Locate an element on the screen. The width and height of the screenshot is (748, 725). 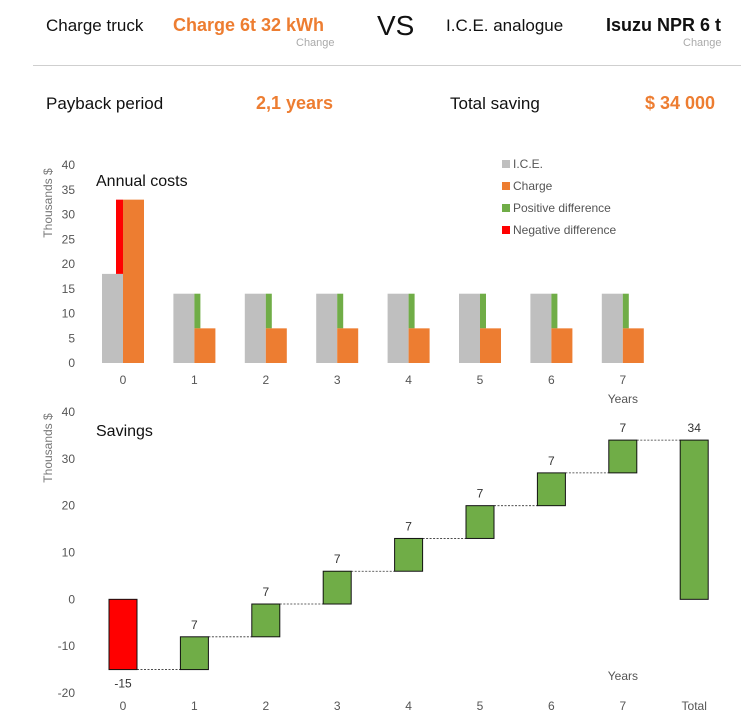
annual-costs-xlabel: Years is located at coordinates (623, 398).